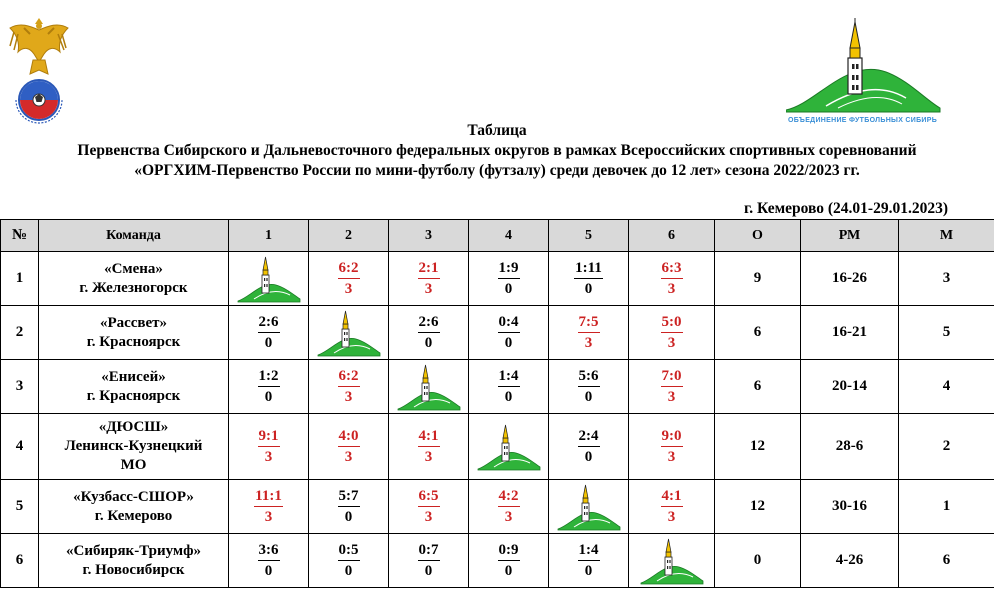  I want to click on col-header-goals: РМ, so click(849, 235).